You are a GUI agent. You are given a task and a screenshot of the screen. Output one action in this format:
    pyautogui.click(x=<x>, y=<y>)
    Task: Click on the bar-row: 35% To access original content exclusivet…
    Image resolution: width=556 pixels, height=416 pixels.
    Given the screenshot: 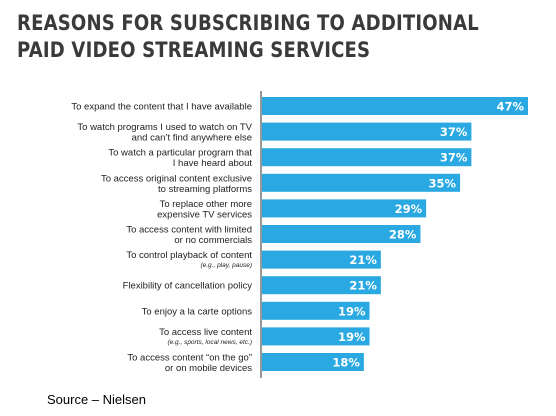 What is the action you would take?
    pyautogui.click(x=281, y=184)
    